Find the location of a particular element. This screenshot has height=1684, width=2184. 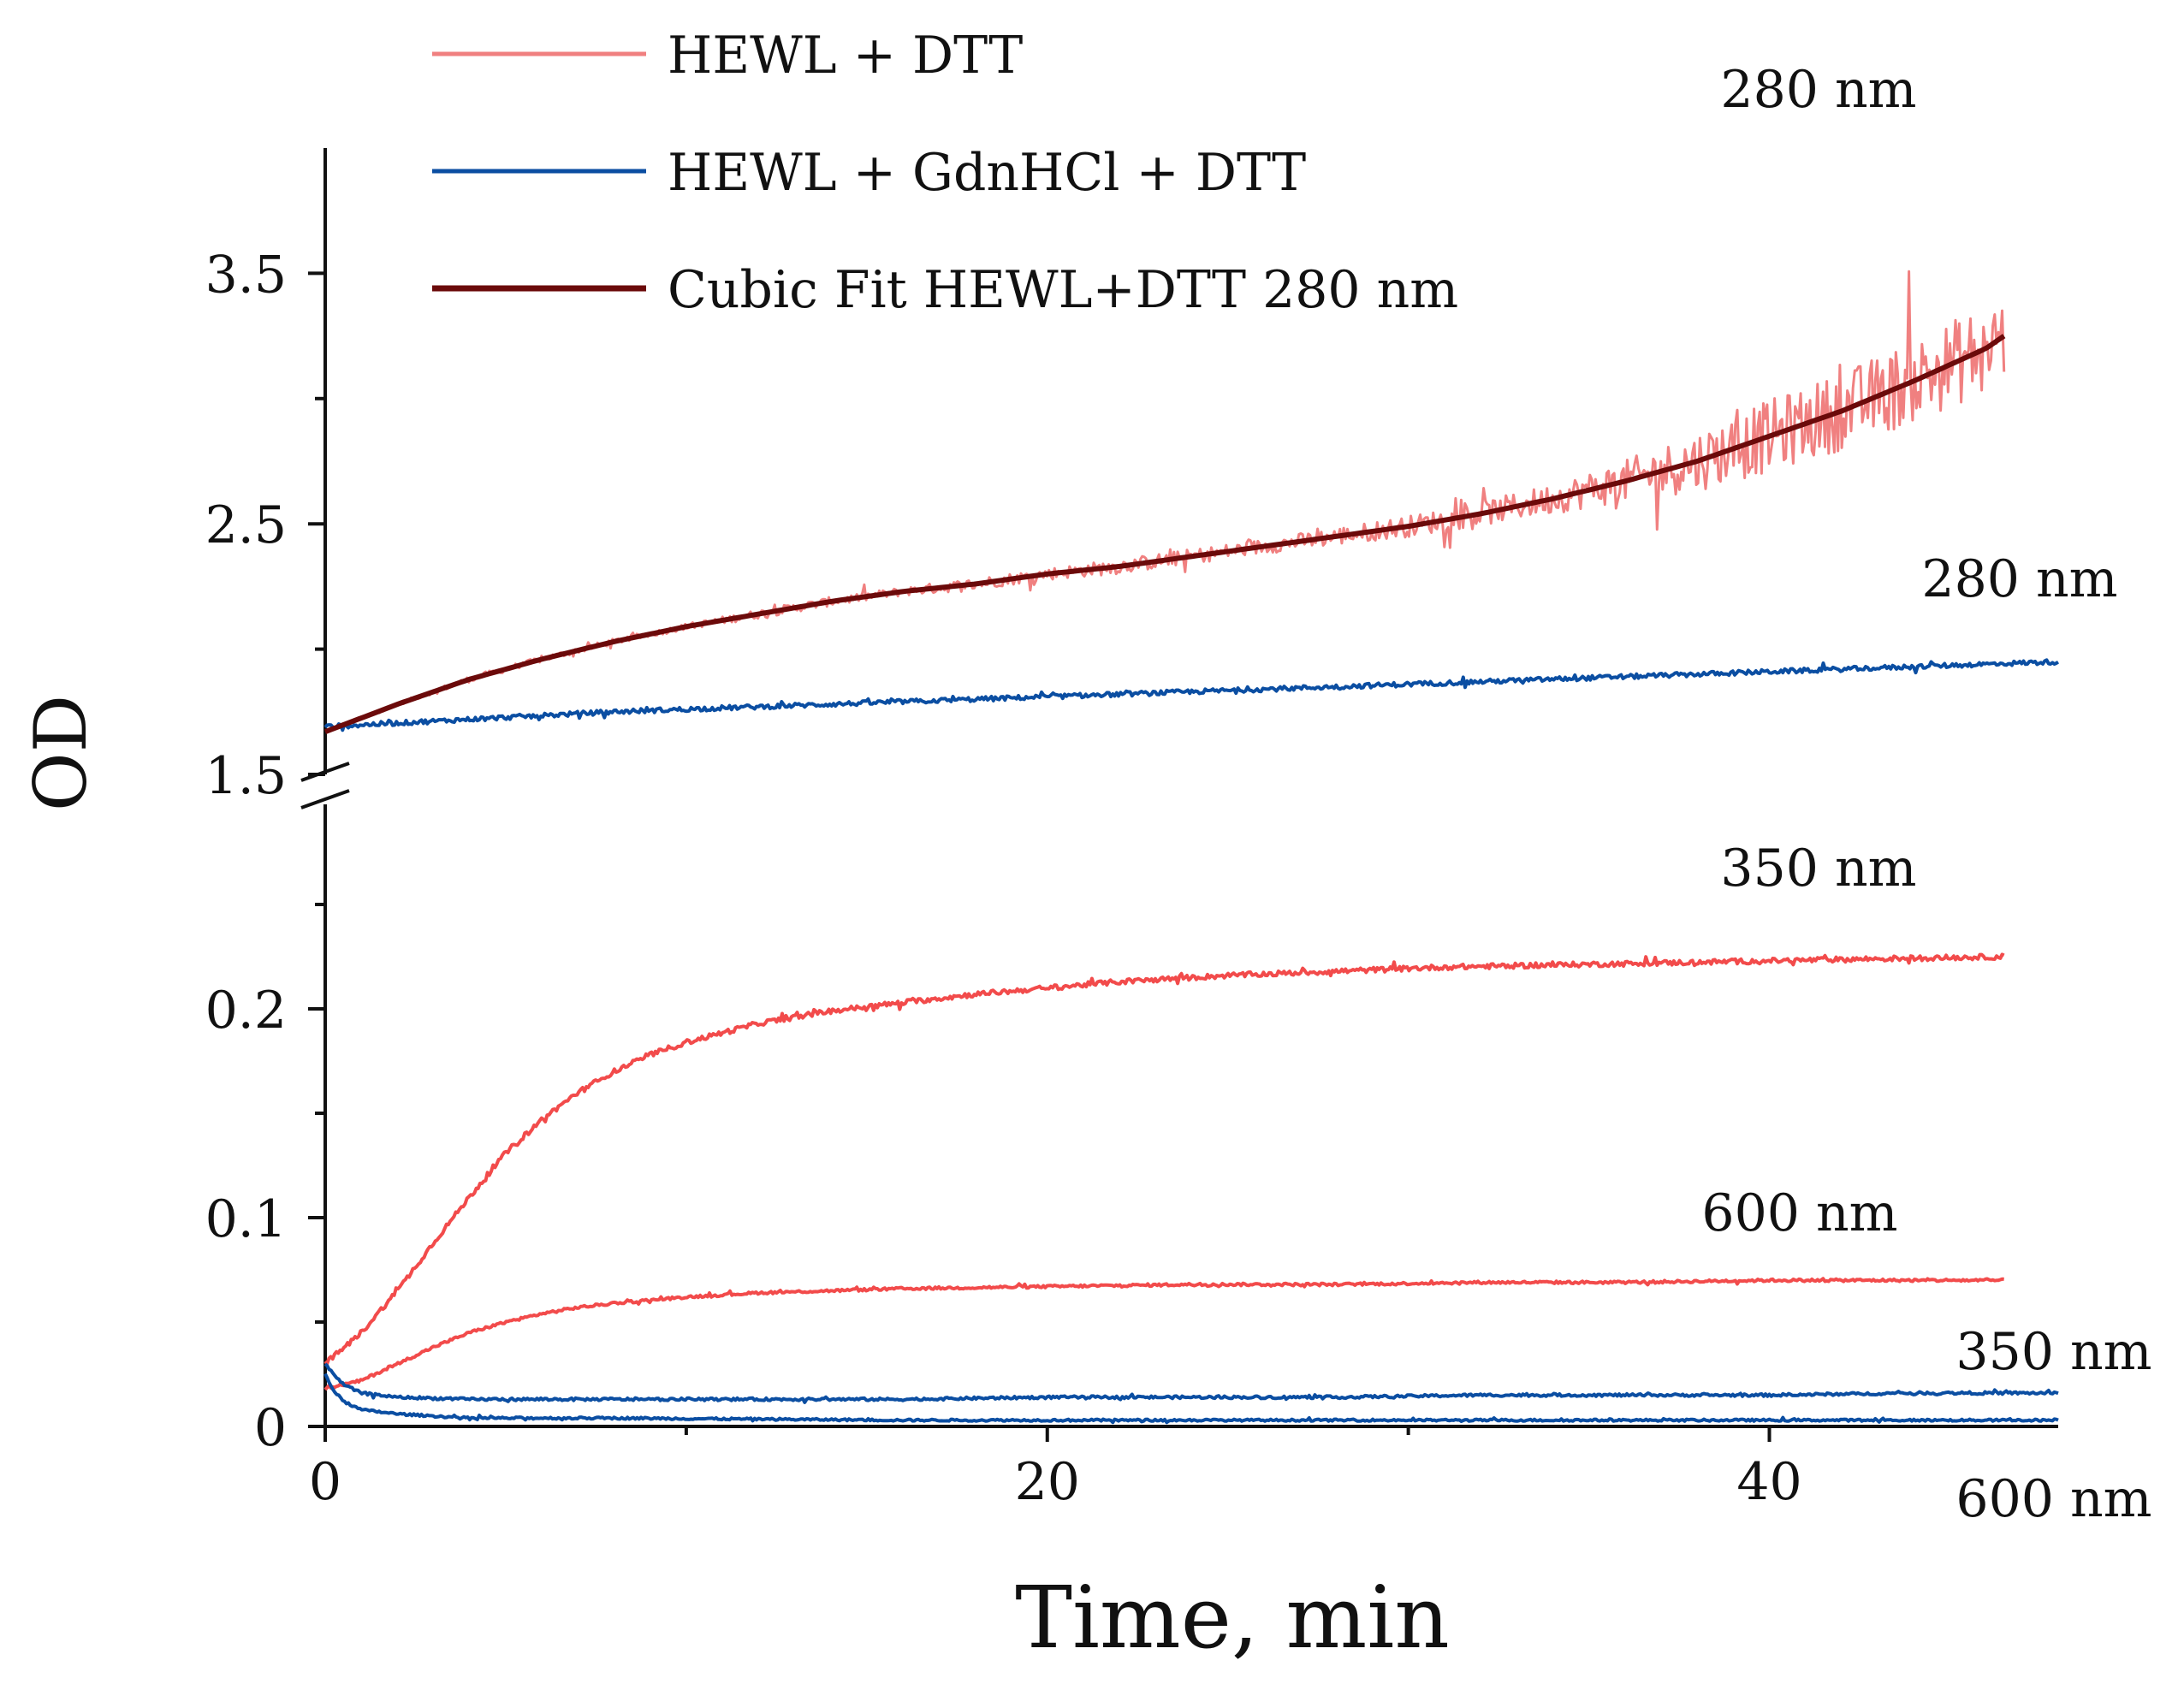

y-axis-title: OD is located at coordinates (61, 753).